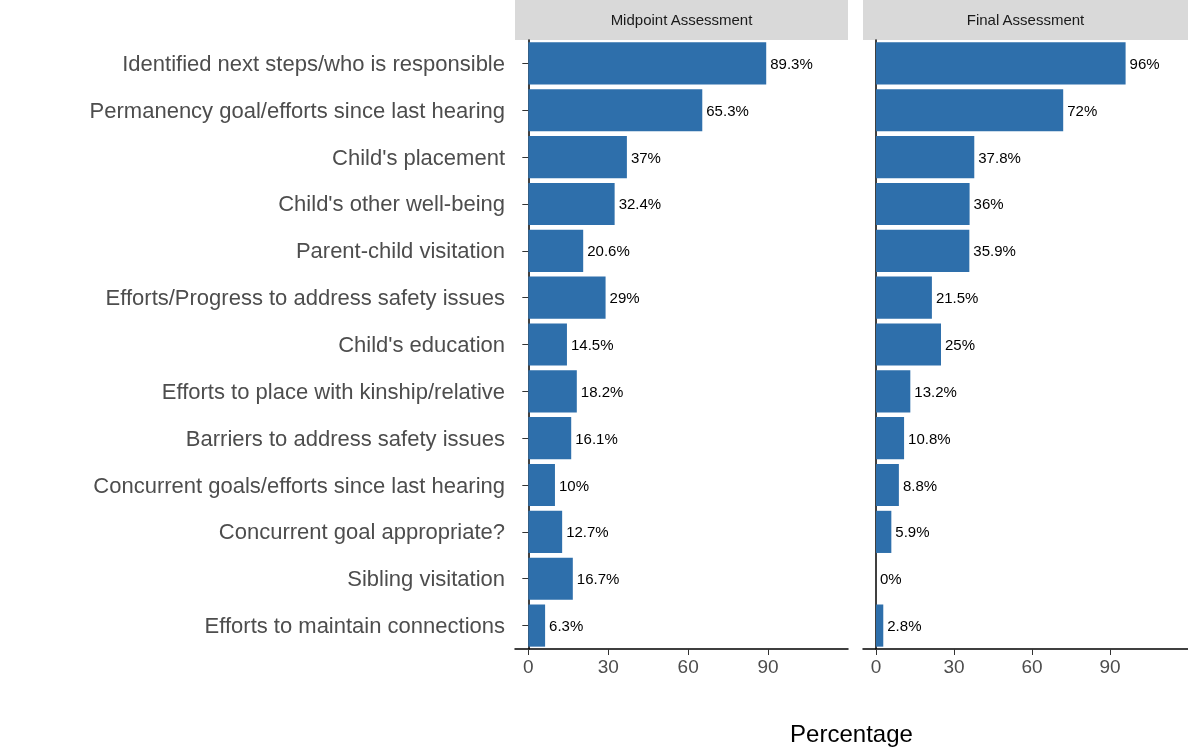 This screenshot has height=751, width=1188. What do you see at coordinates (391, 204) in the screenshot?
I see `y-tick-label: Child's other well-being` at bounding box center [391, 204].